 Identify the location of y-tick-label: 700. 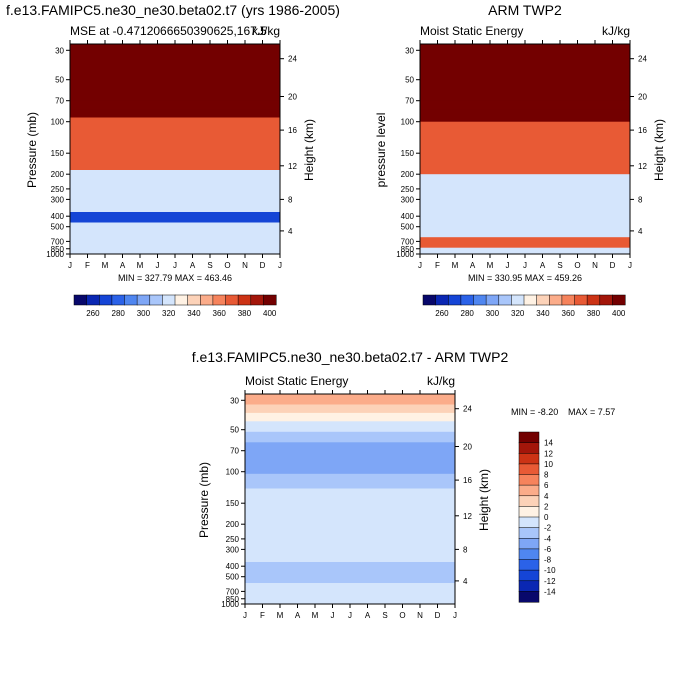
(408, 241).